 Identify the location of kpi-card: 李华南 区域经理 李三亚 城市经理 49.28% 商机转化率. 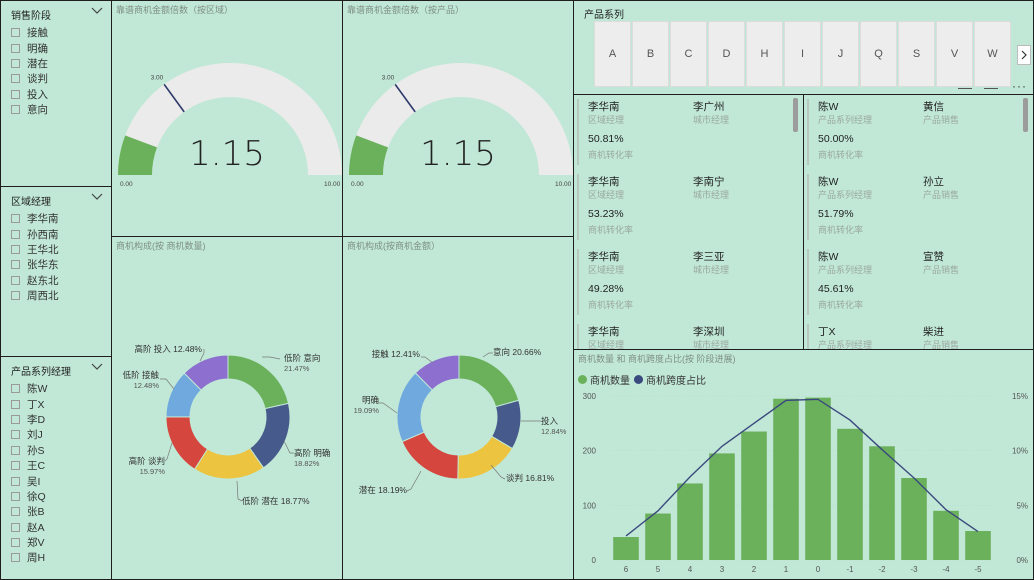
(653, 282).